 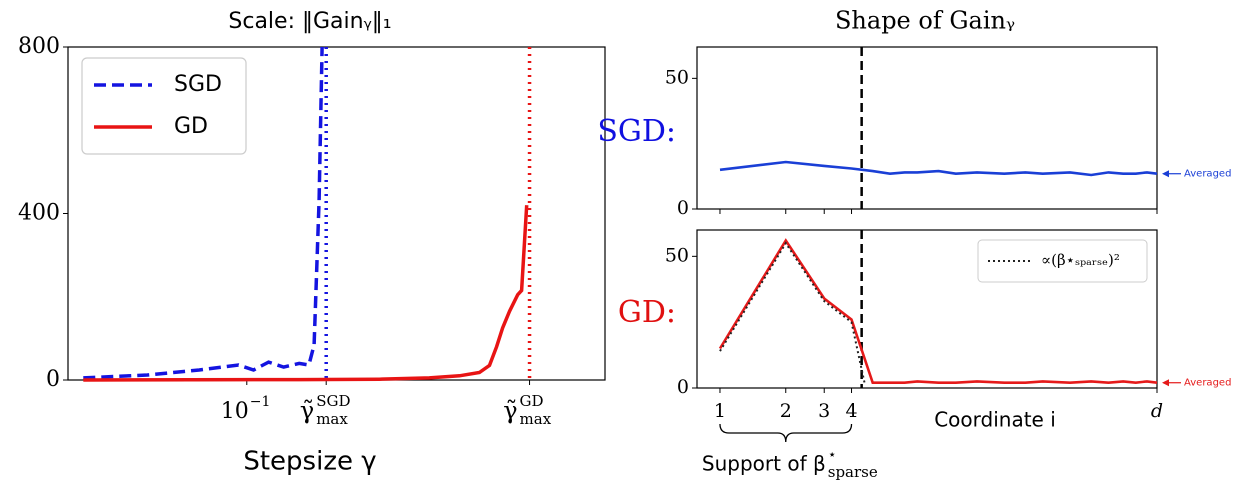 What do you see at coordinates (191, 126) in the screenshot?
I see `legend-label: GD` at bounding box center [191, 126].